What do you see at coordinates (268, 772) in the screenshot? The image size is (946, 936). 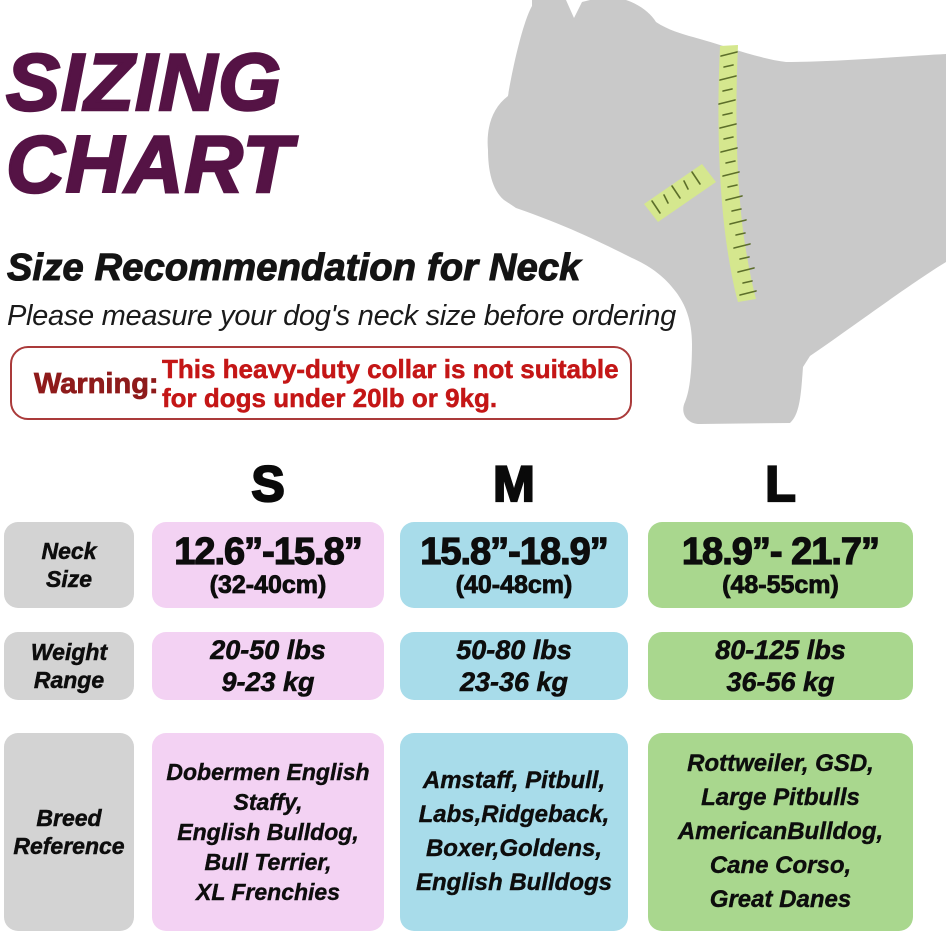 I see `cell-line: Dobermen English` at bounding box center [268, 772].